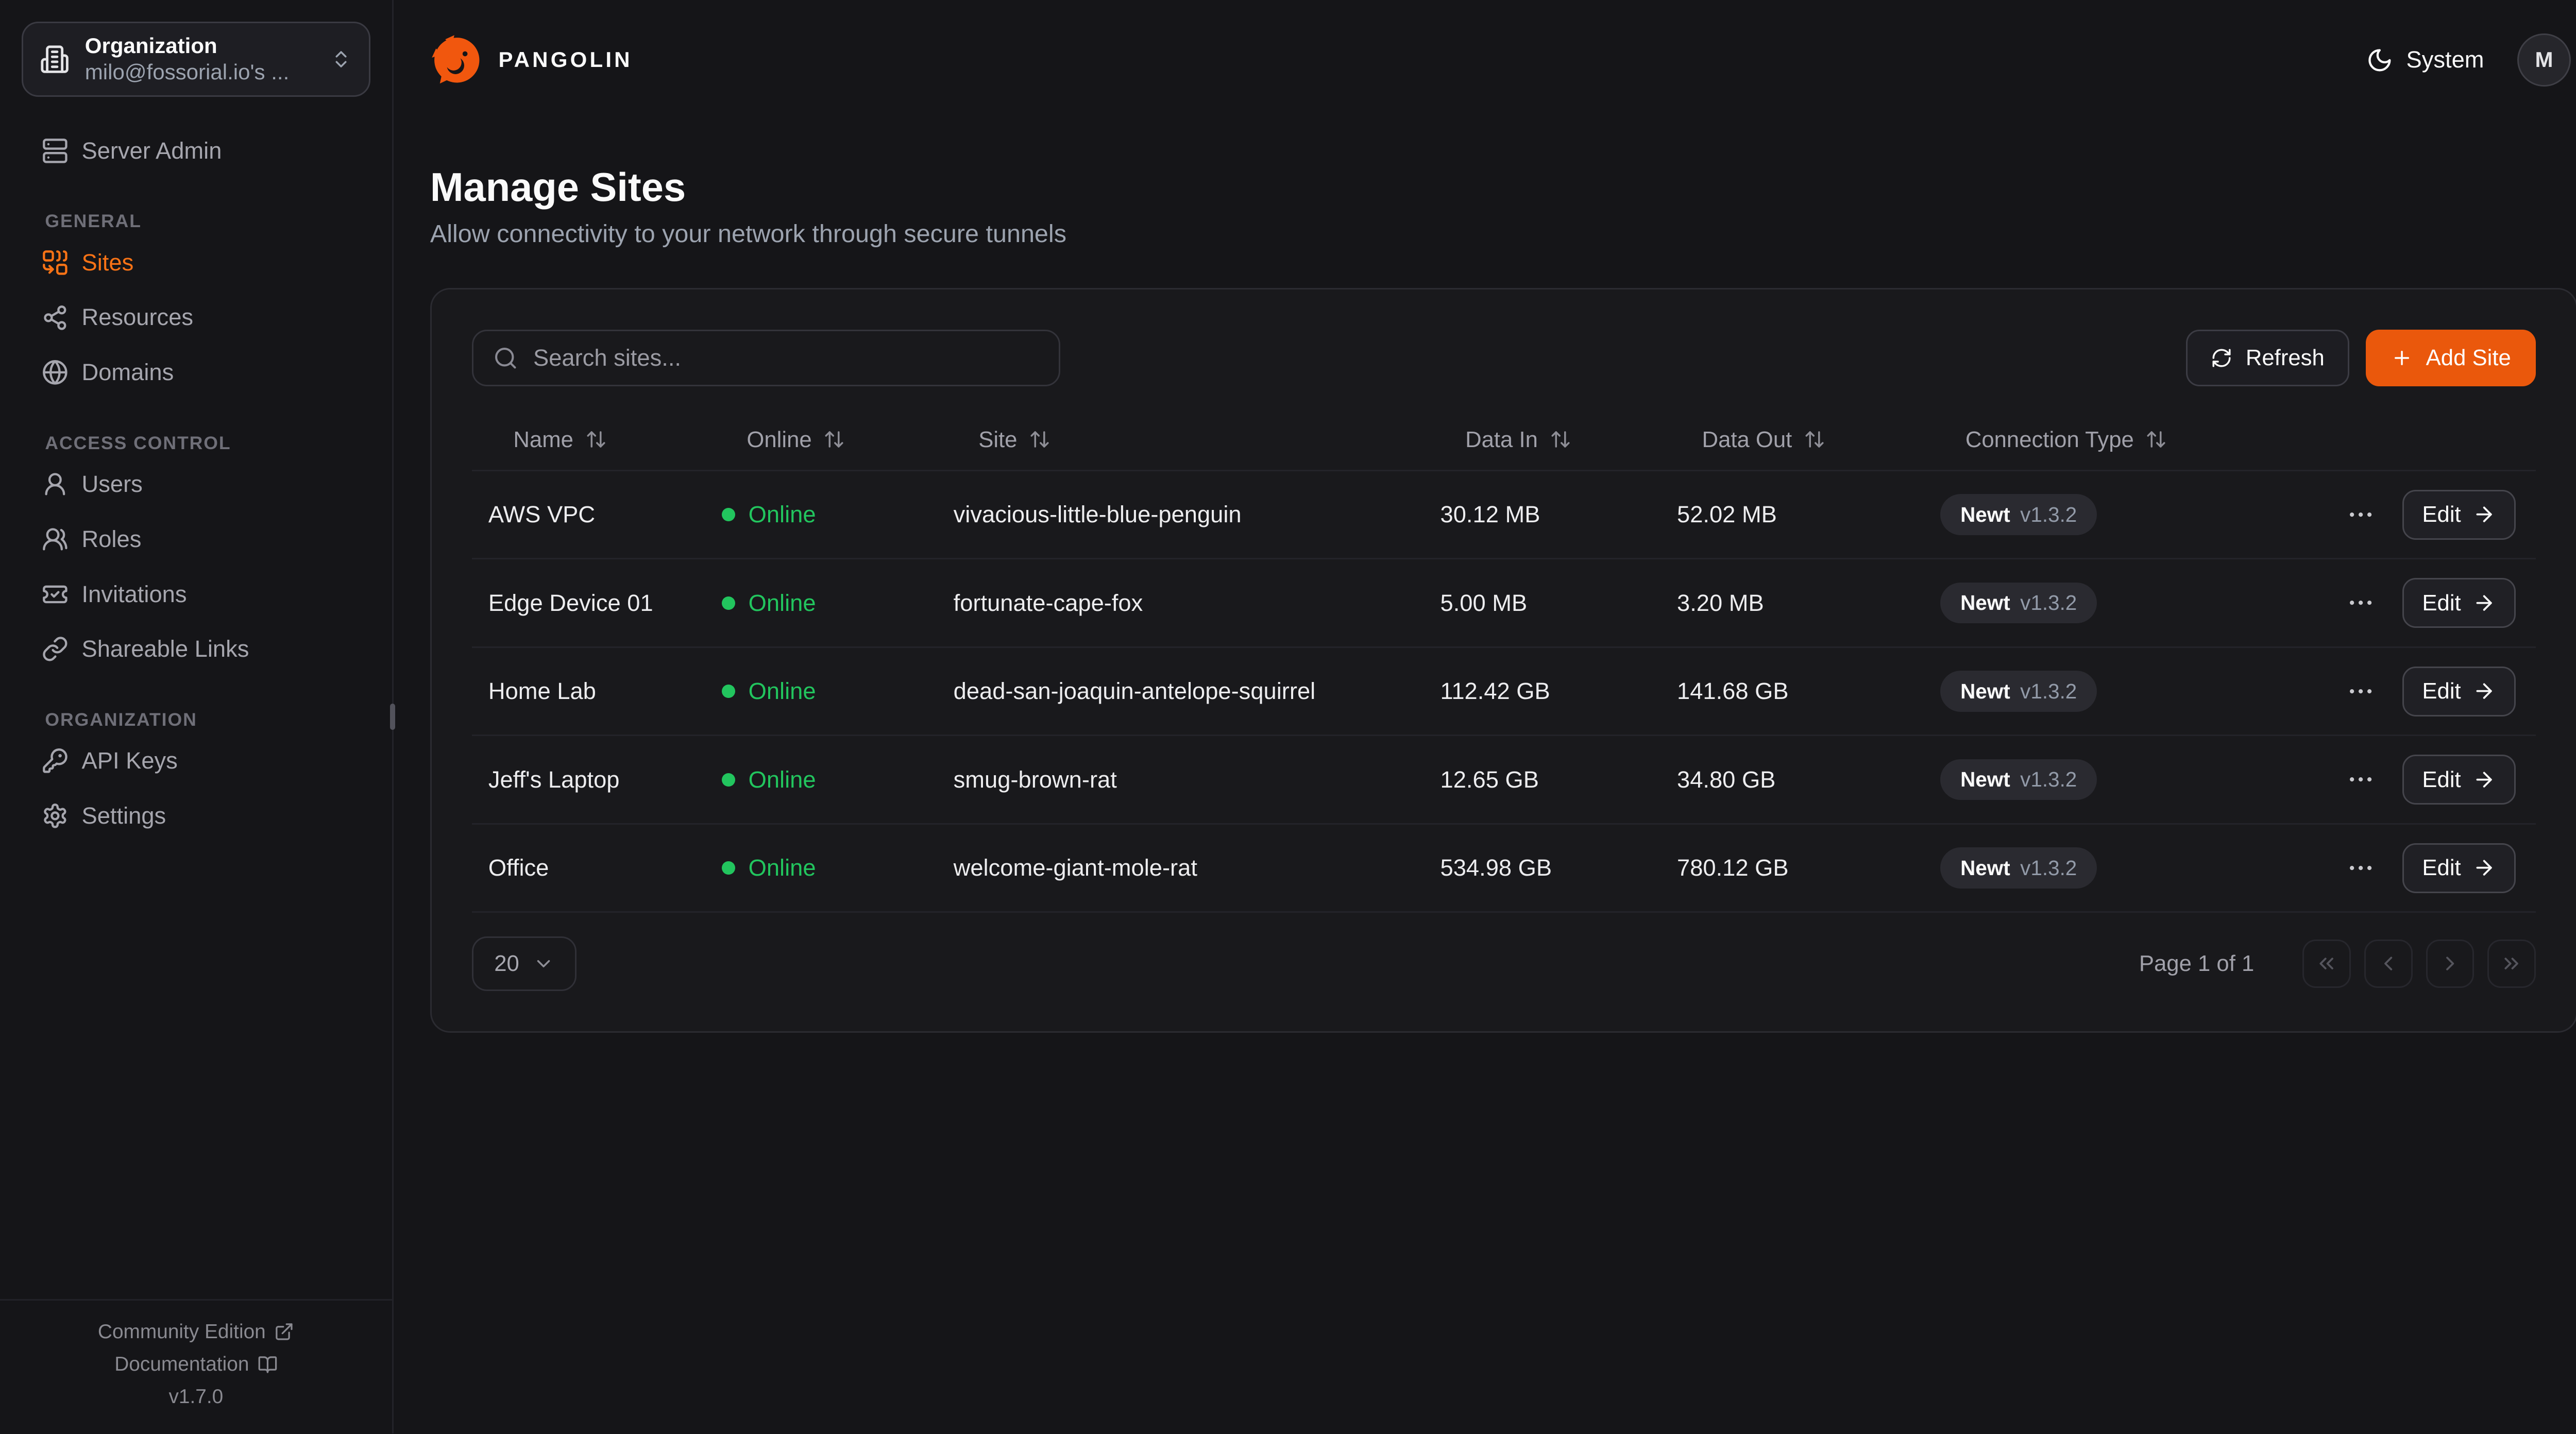 Image resolution: width=2576 pixels, height=1434 pixels. Describe the element at coordinates (2544, 60) in the screenshot. I see `avatar: M` at that location.